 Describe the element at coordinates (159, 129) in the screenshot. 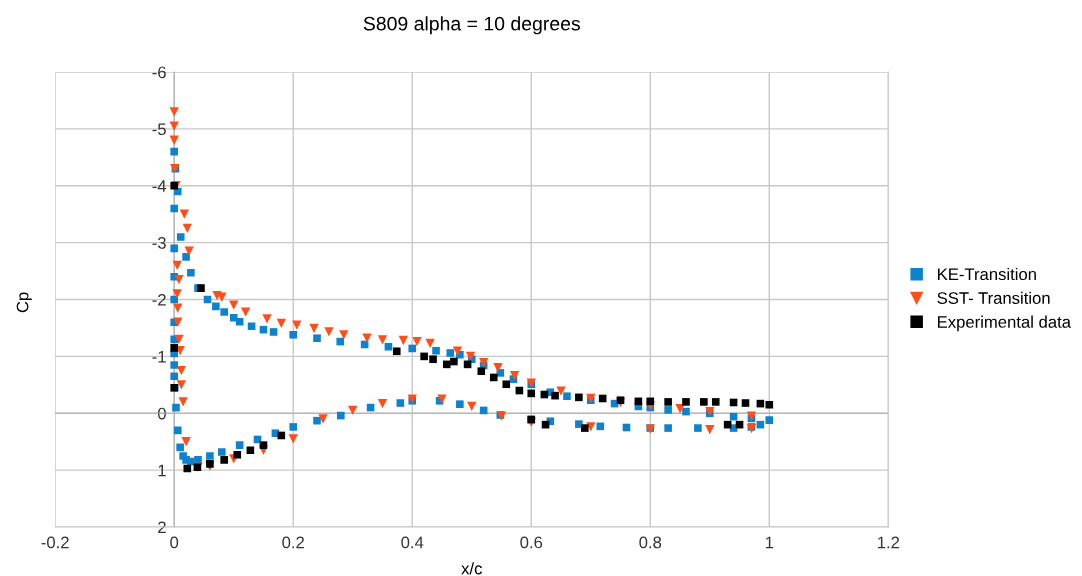

I see `y-tick-label: -5` at that location.